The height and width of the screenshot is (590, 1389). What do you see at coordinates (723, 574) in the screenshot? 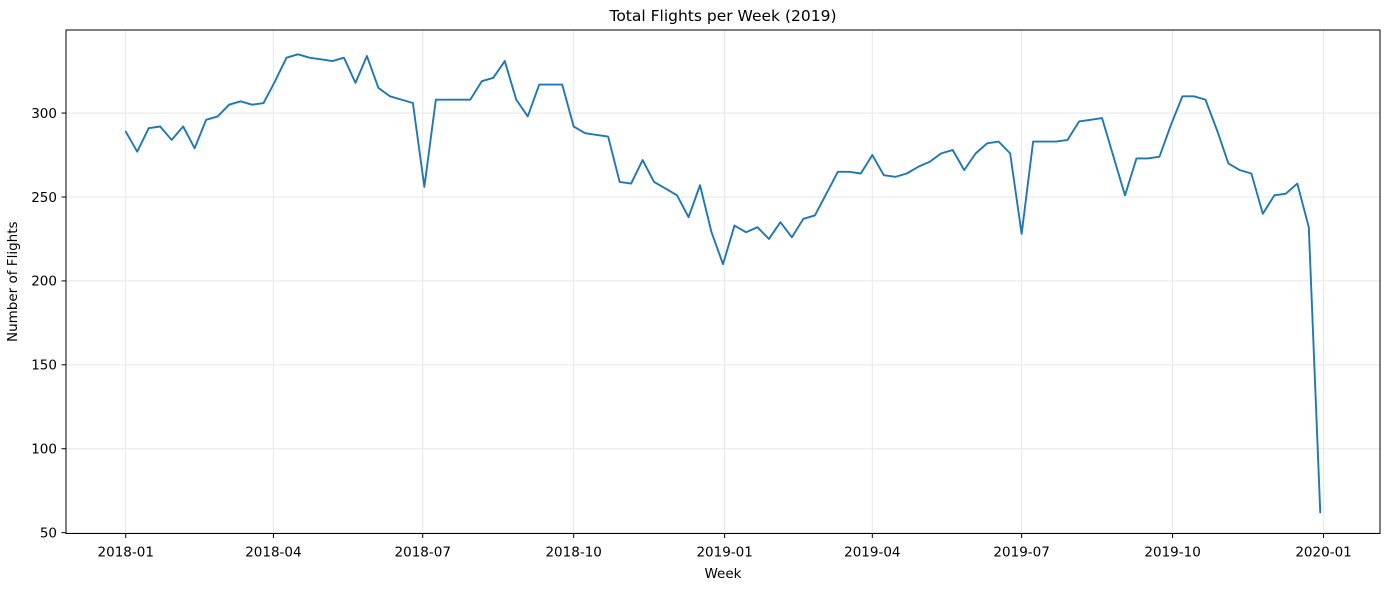
I see `x-axis-label: Week` at bounding box center [723, 574].